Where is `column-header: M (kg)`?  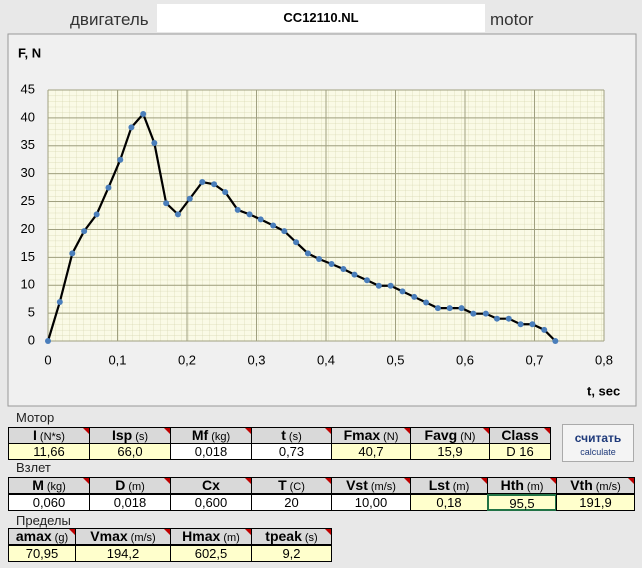
column-header: M (kg) is located at coordinates (49, 485).